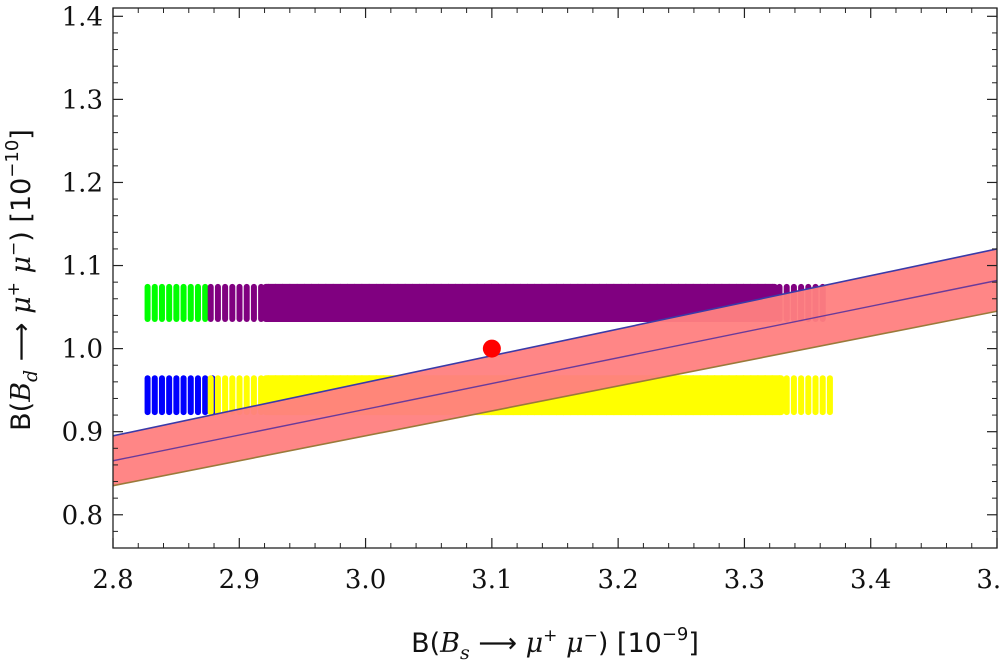  I want to click on x-tick-label: 3.5, so click(988, 580).